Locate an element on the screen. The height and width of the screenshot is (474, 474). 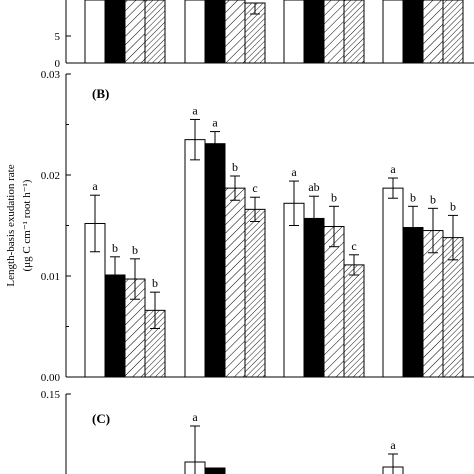
panel-b-ylabel-line1: Length-basis exudation rate is located at coordinates (11, 225).